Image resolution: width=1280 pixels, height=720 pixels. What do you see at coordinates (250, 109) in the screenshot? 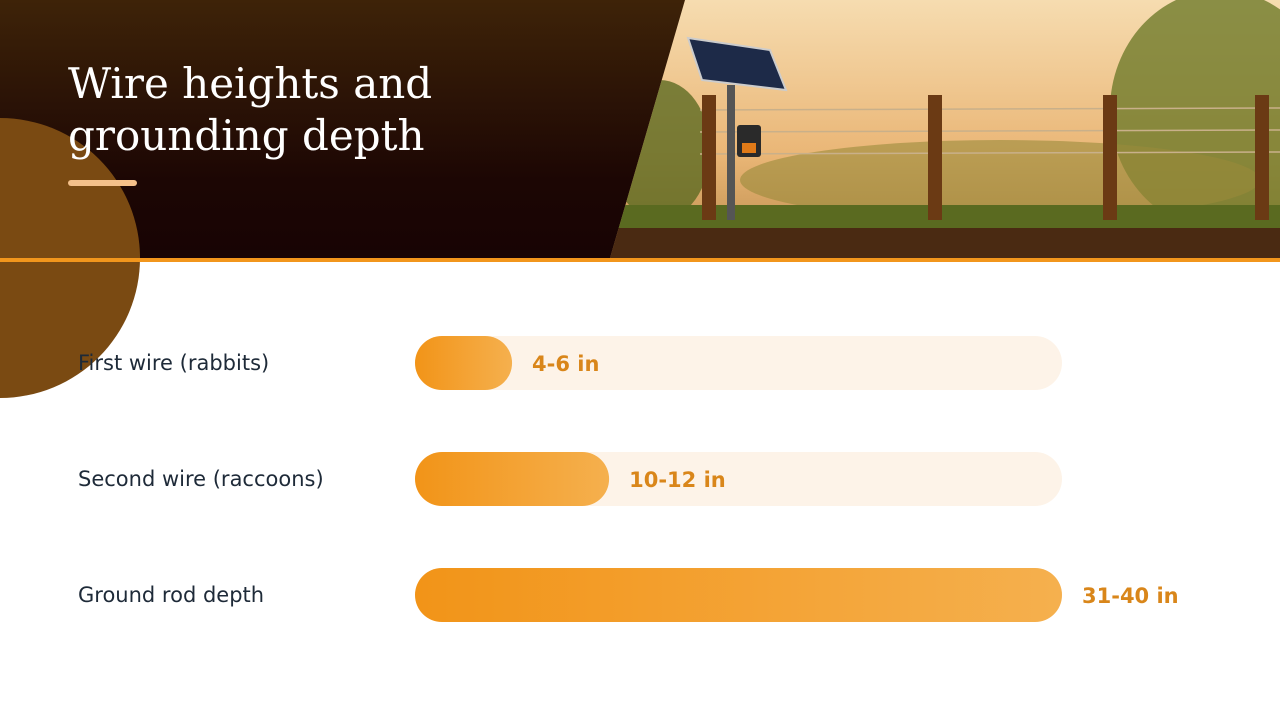
I see `chart-title: Wire heights and grounding depth` at bounding box center [250, 109].